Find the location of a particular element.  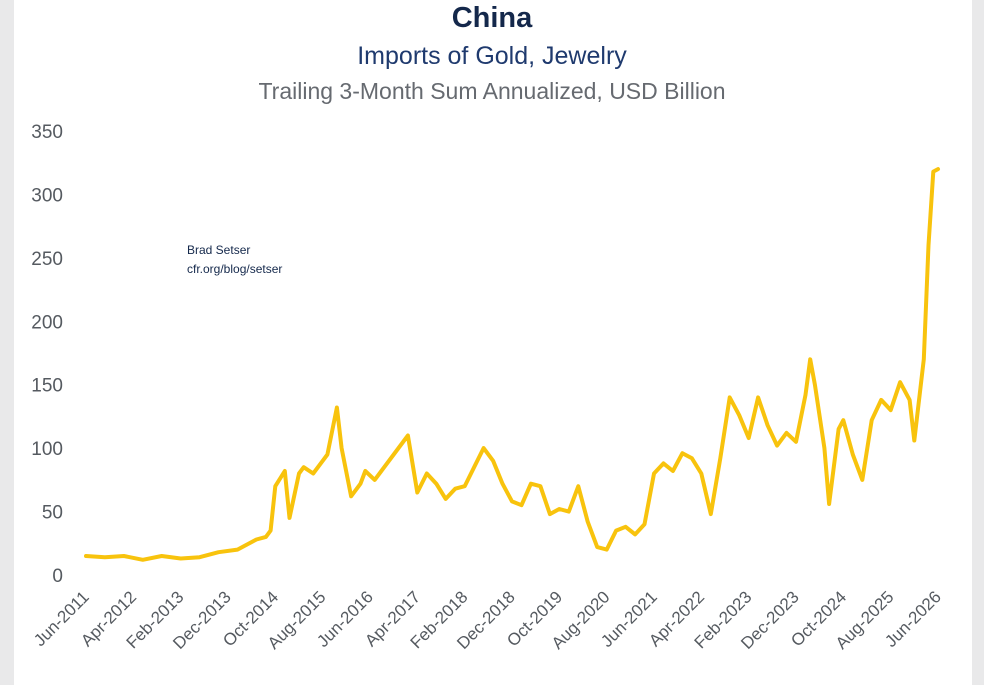

chart-subtitle: Imports of Gold, Jewelry is located at coordinates (492, 56).